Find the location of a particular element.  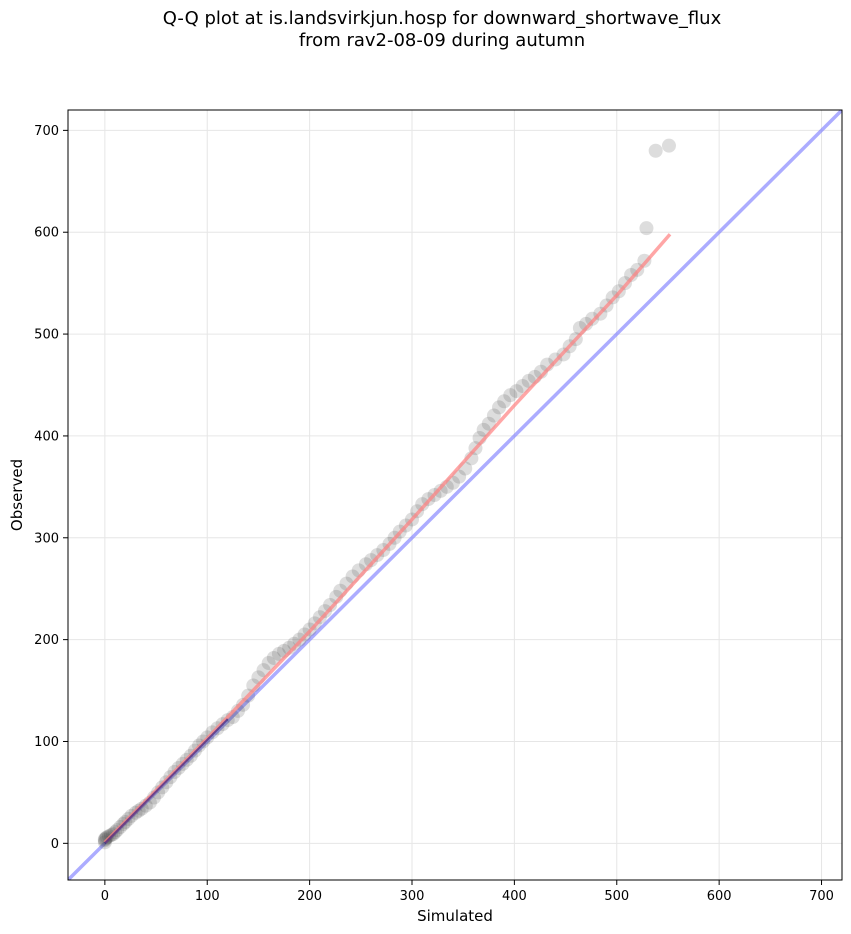

y-tick-label: 500 is located at coordinates (46, 335).